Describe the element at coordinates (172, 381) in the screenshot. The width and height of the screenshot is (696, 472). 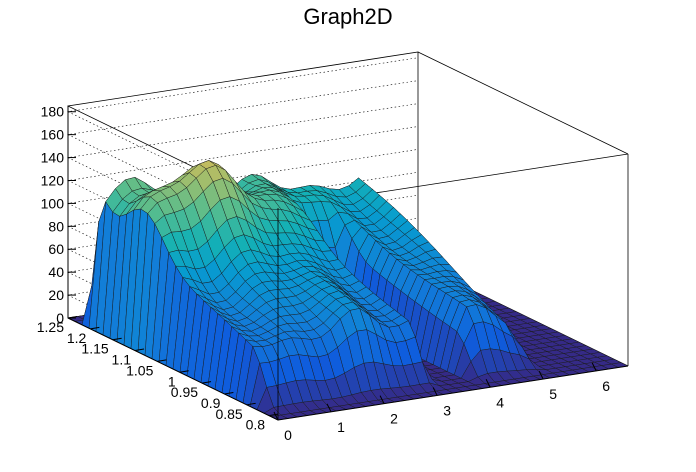
I see `y-tick-label: 1` at that location.